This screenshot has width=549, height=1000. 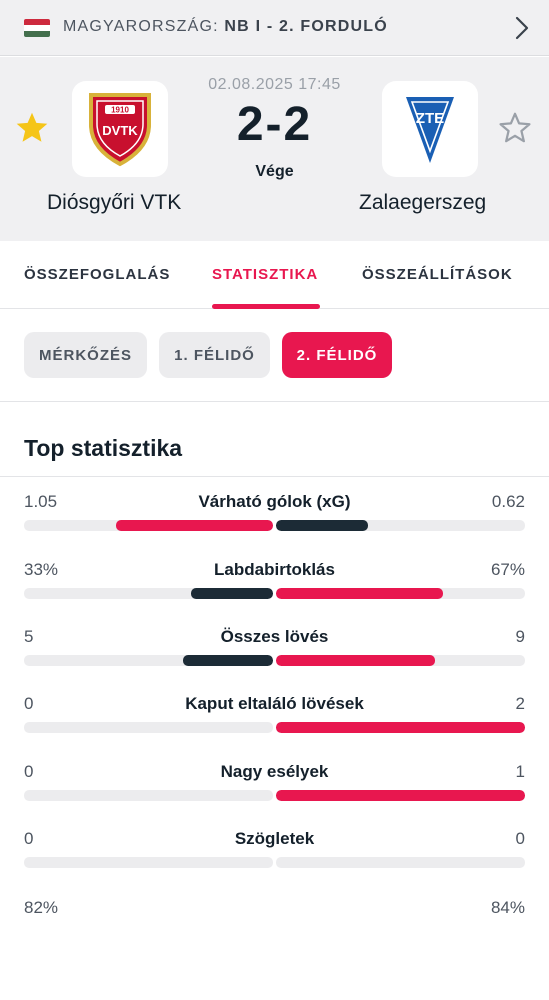 I want to click on stat-away-value: 0, so click(x=520, y=838).